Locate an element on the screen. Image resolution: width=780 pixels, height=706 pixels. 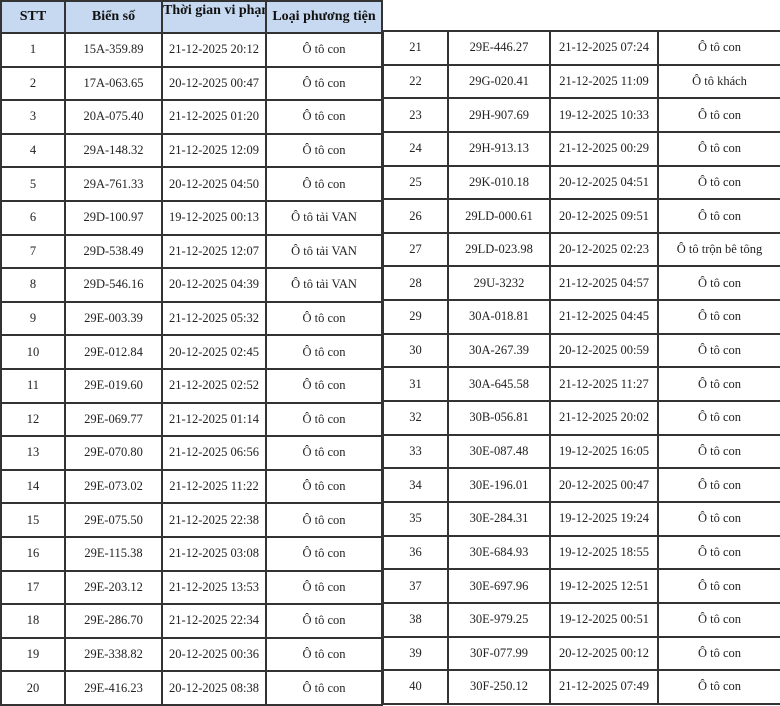
table-row: 8 29D-546.16 20-12-2025 04:39 Ô tô tải VAN is located at coordinates (191, 285).